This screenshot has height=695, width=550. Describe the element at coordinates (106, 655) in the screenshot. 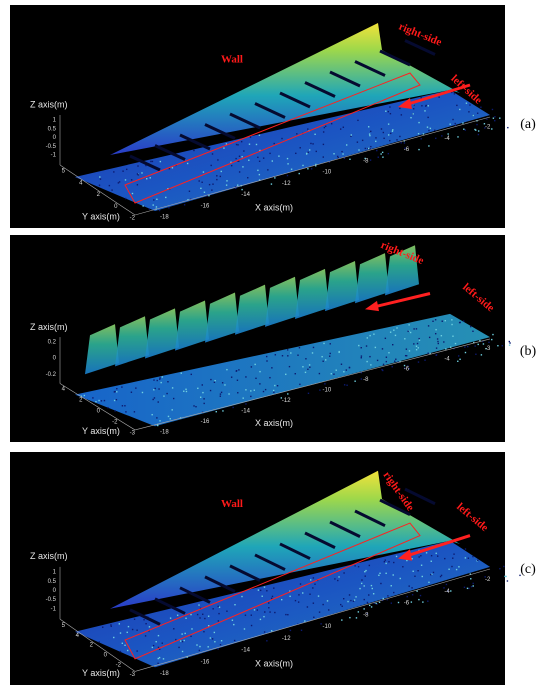

I see `y-tick-label: 0` at that location.